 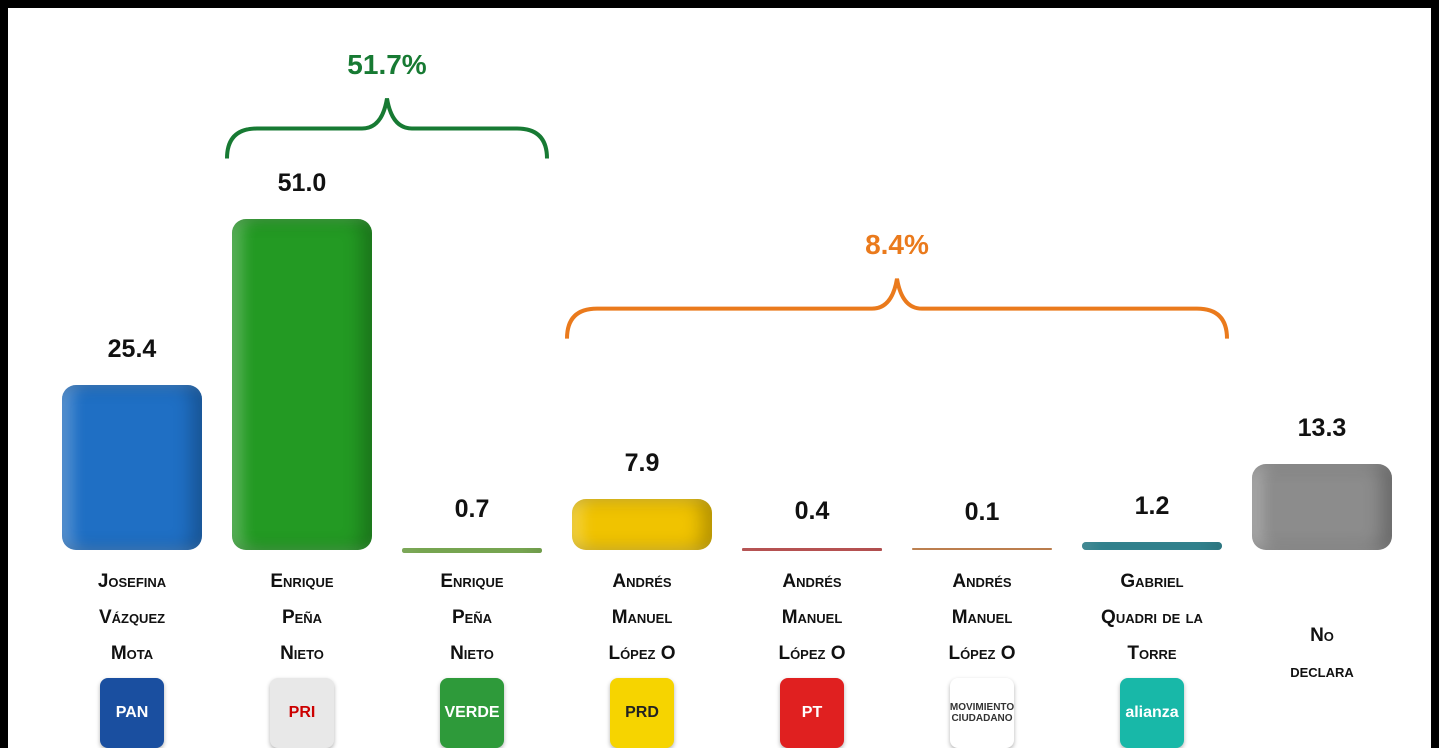 I want to click on category-label: No declara, so click(x=1322, y=653).